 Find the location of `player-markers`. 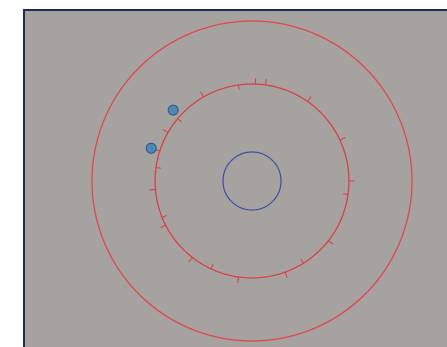

player-markers is located at coordinates (162, 129).